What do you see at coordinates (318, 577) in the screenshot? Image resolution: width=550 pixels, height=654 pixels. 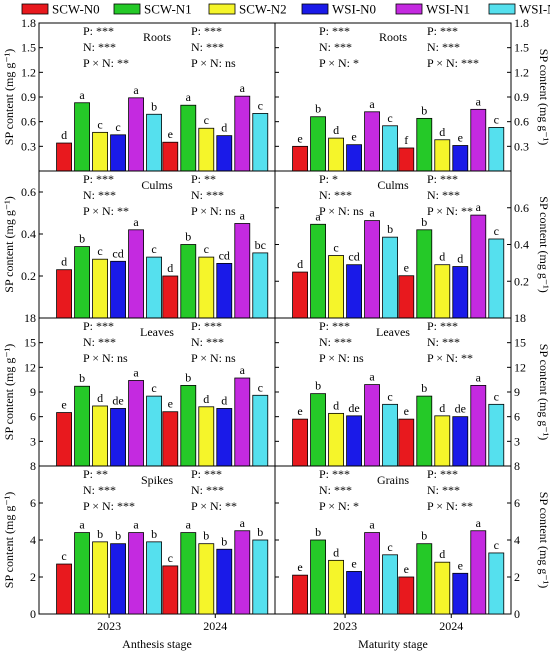 I see `bar-scw-n1-2023` at bounding box center [318, 577].